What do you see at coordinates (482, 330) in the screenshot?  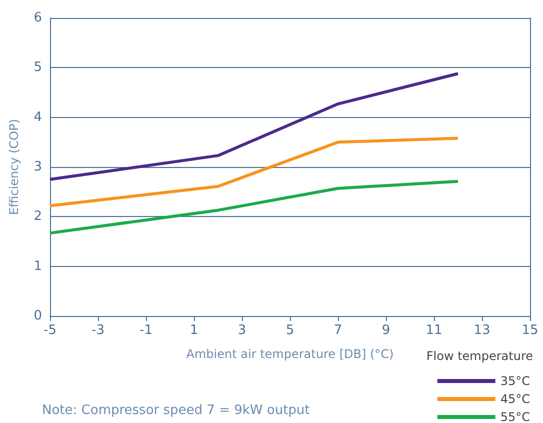 I see `x-tick-label: 13` at bounding box center [482, 330].